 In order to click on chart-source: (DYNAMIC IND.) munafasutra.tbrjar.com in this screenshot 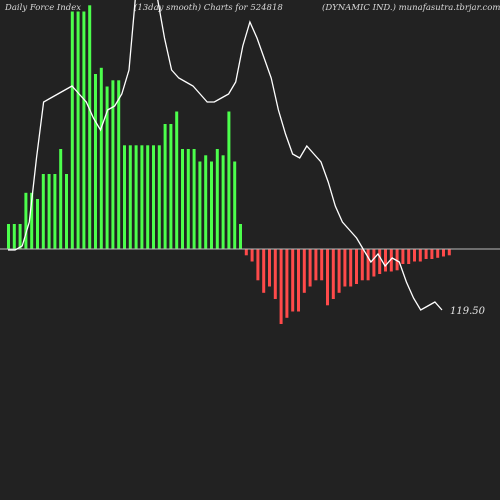, I will do `click(411, 8)`.